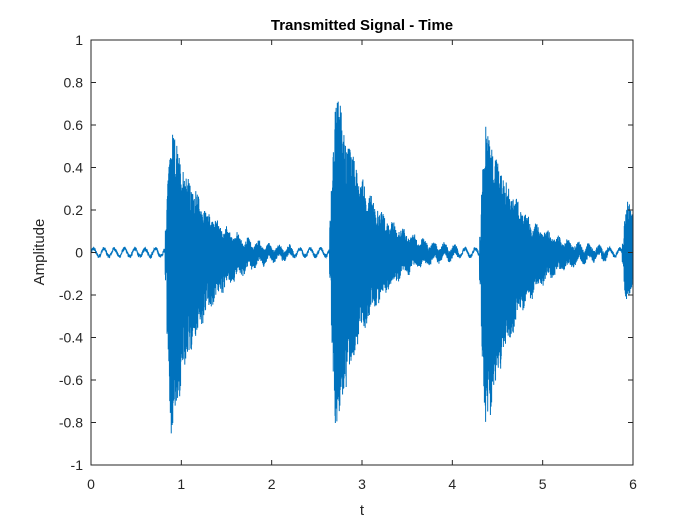 The width and height of the screenshot is (700, 525). What do you see at coordinates (71, 338) in the screenshot?
I see `y-tick-label: -0.4` at bounding box center [71, 338].